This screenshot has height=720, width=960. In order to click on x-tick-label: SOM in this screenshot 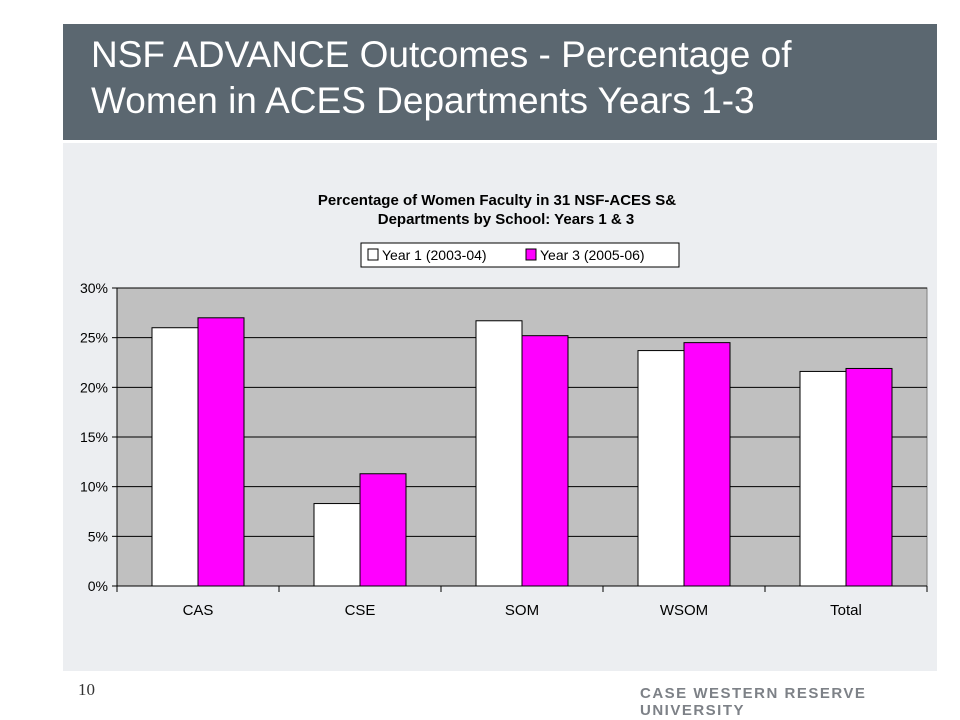, I will do `click(522, 610)`.